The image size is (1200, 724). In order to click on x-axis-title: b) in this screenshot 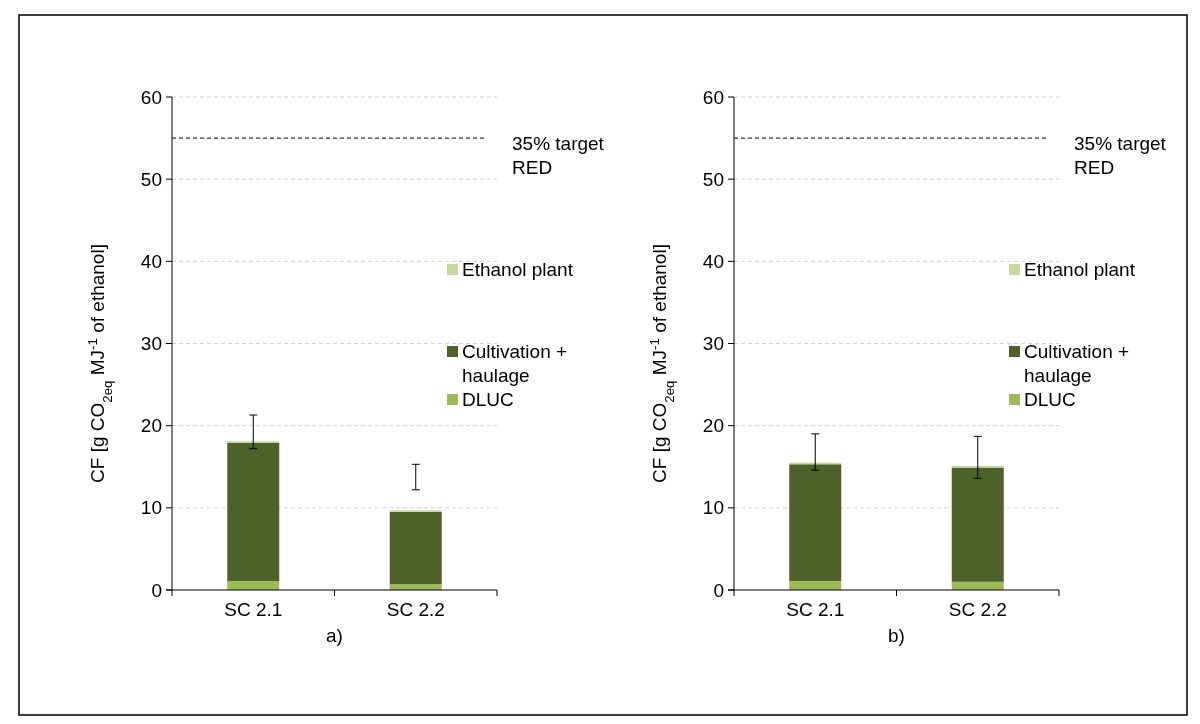, I will do `click(896, 635)`.